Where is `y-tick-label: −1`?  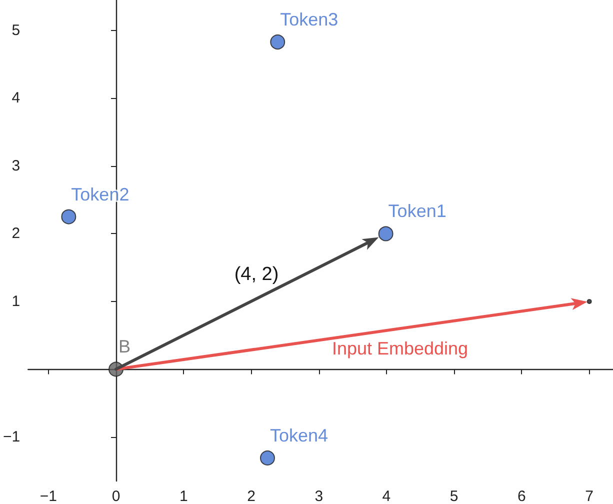
y-tick-label: −1 is located at coordinates (11, 437).